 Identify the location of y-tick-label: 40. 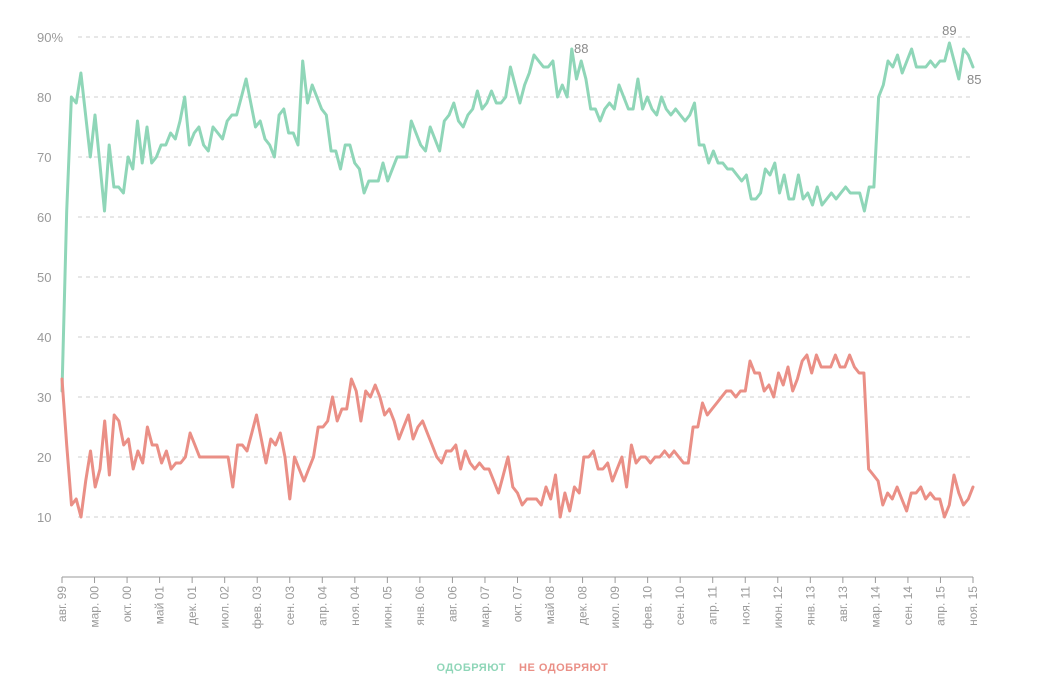
(44, 337).